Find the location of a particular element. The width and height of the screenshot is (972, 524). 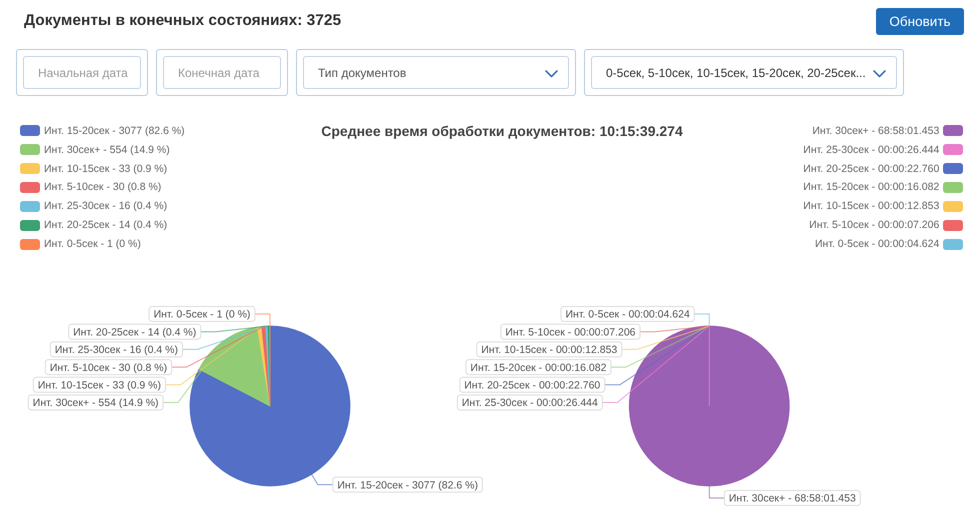

category-label: Инт. 20-25сек - 00:00:22.760 is located at coordinates (532, 385).